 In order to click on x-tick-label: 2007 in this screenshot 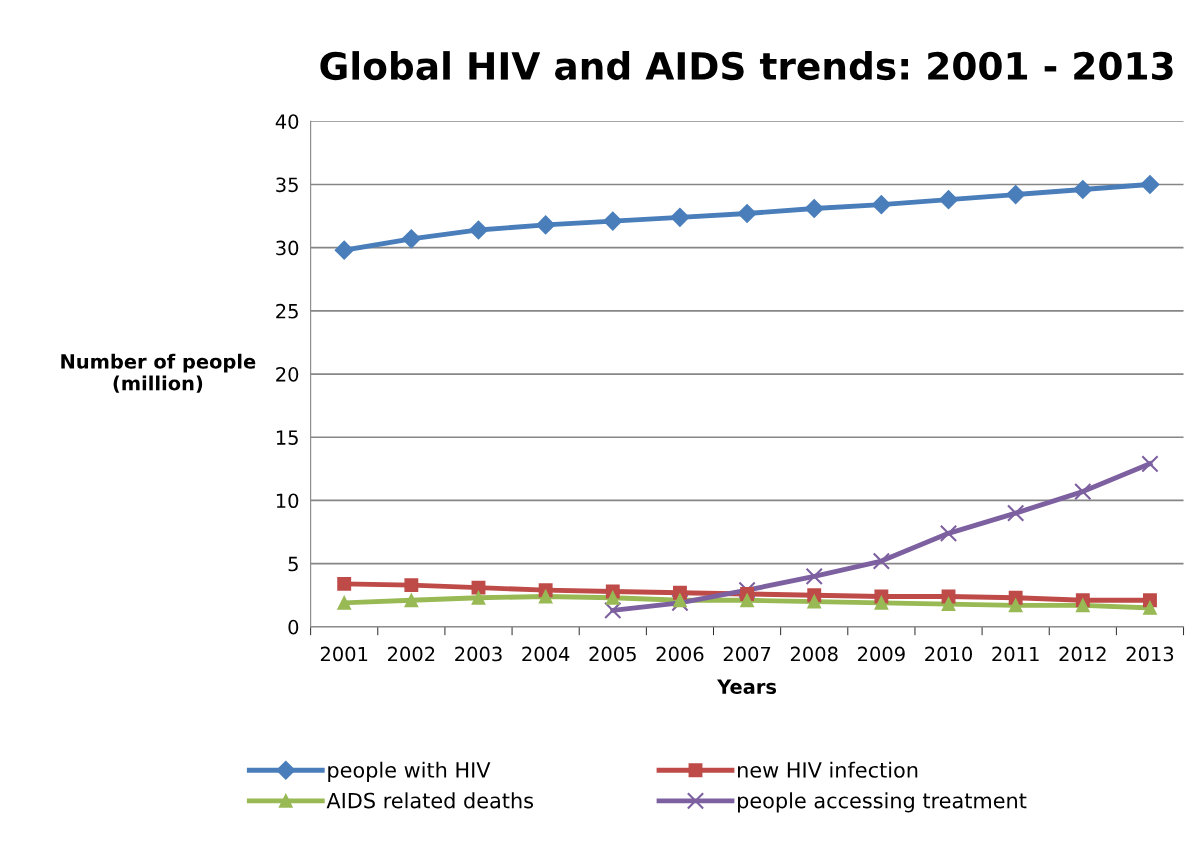, I will do `click(747, 654)`.